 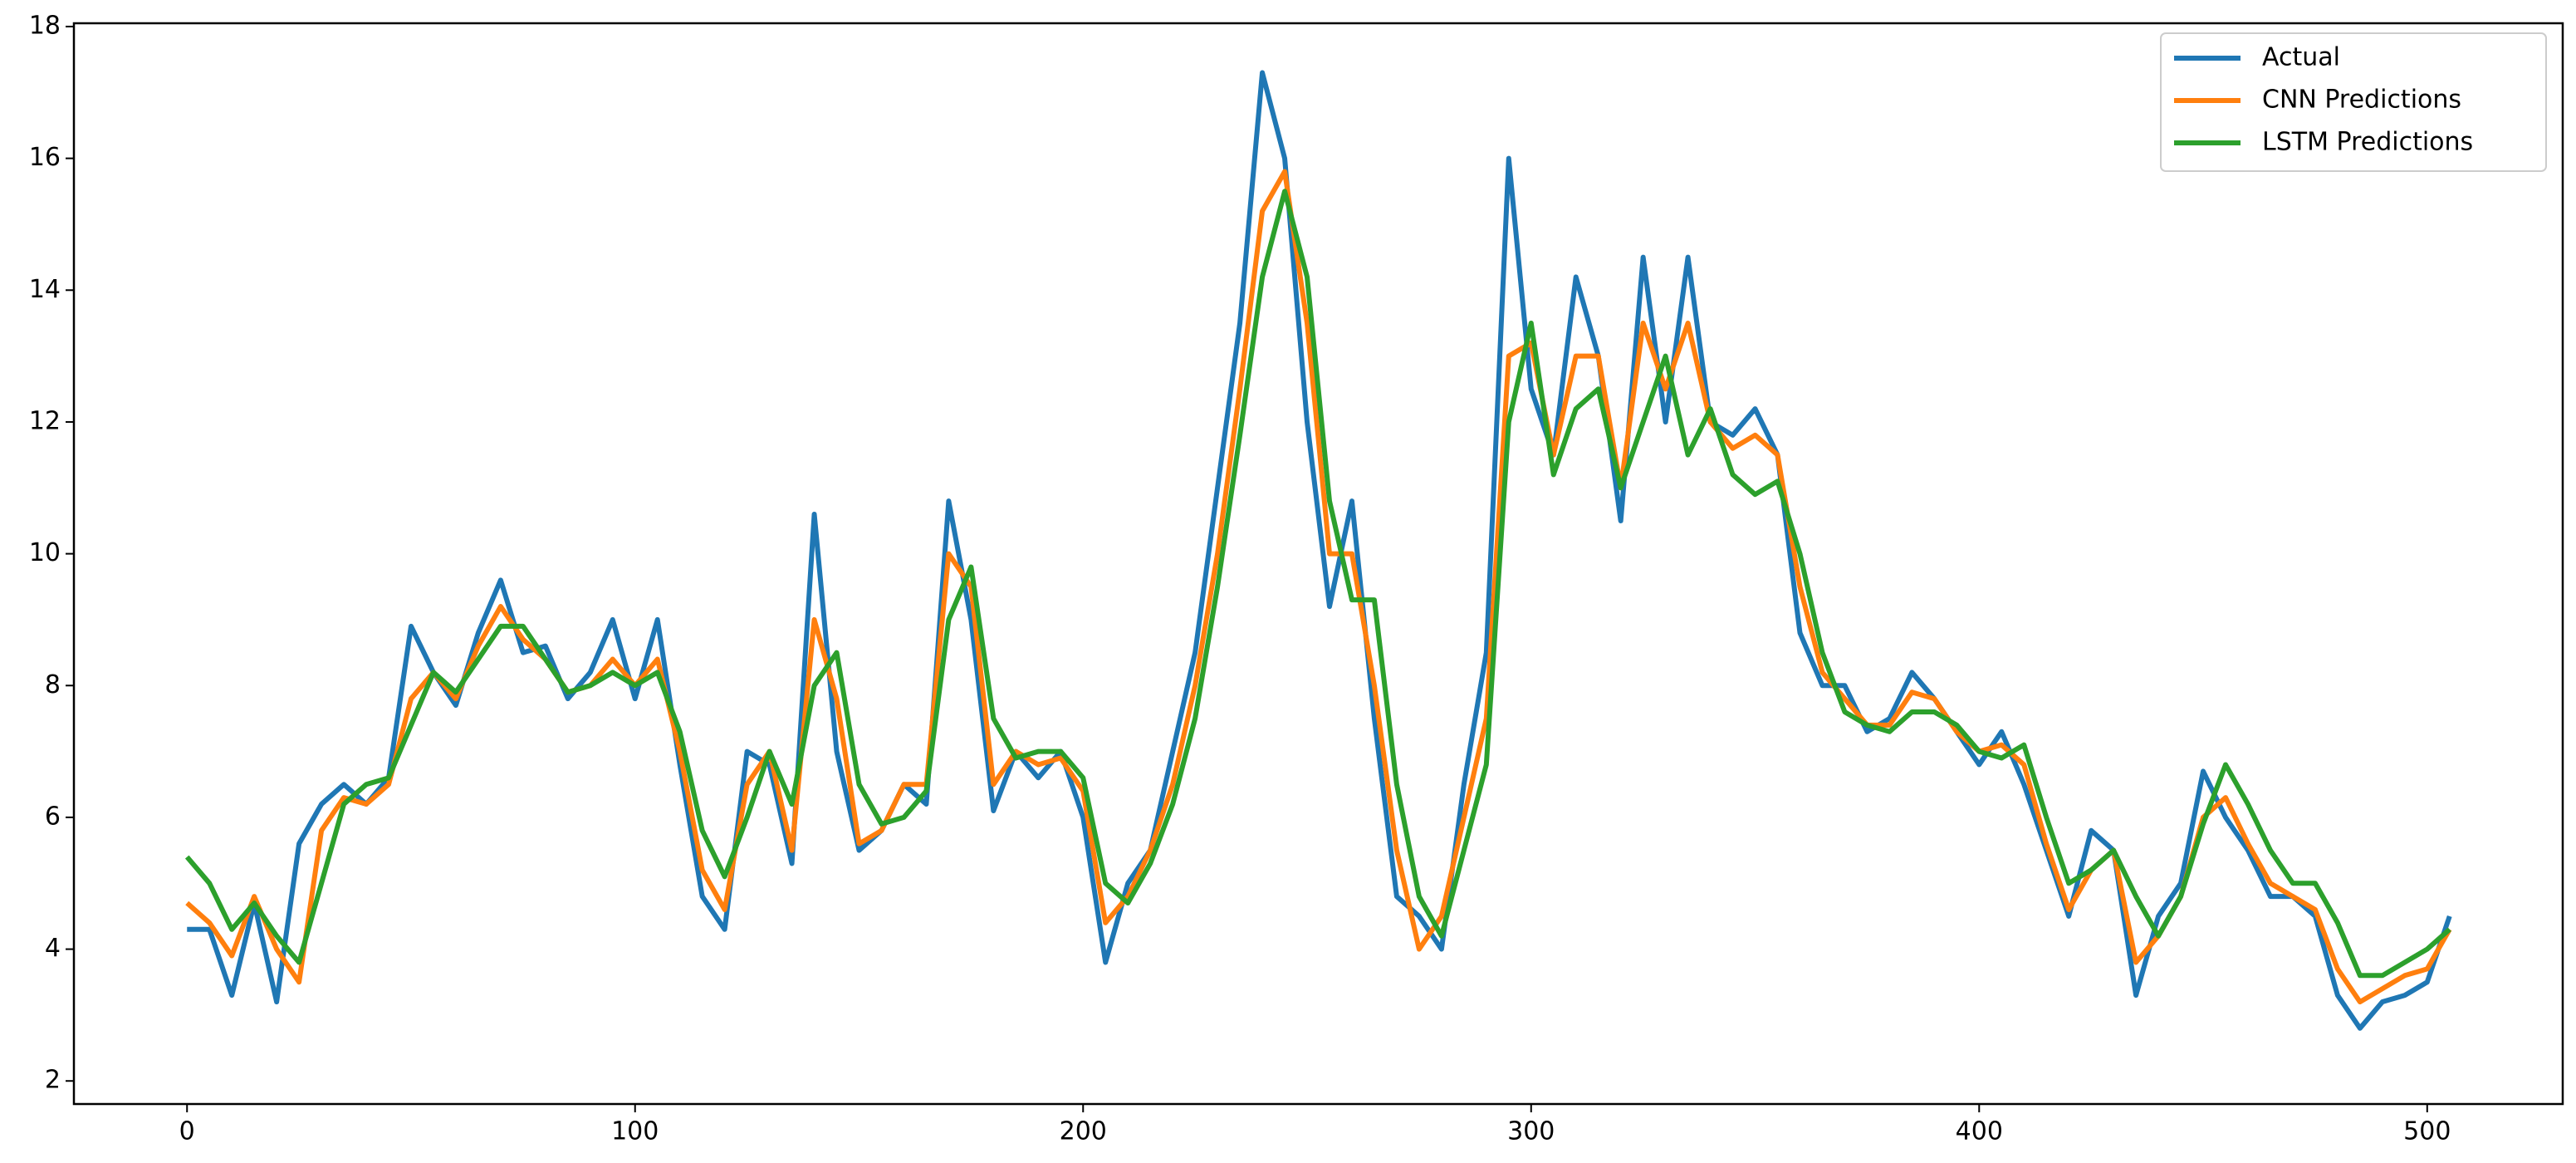 What do you see at coordinates (53, 1080) in the screenshot?
I see `y-tick-label: 2` at bounding box center [53, 1080].